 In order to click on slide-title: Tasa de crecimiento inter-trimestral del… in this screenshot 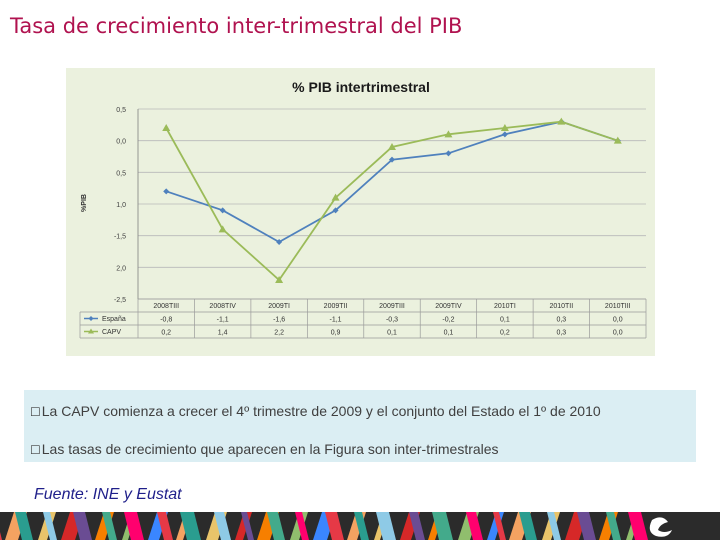, I will do `click(236, 26)`.